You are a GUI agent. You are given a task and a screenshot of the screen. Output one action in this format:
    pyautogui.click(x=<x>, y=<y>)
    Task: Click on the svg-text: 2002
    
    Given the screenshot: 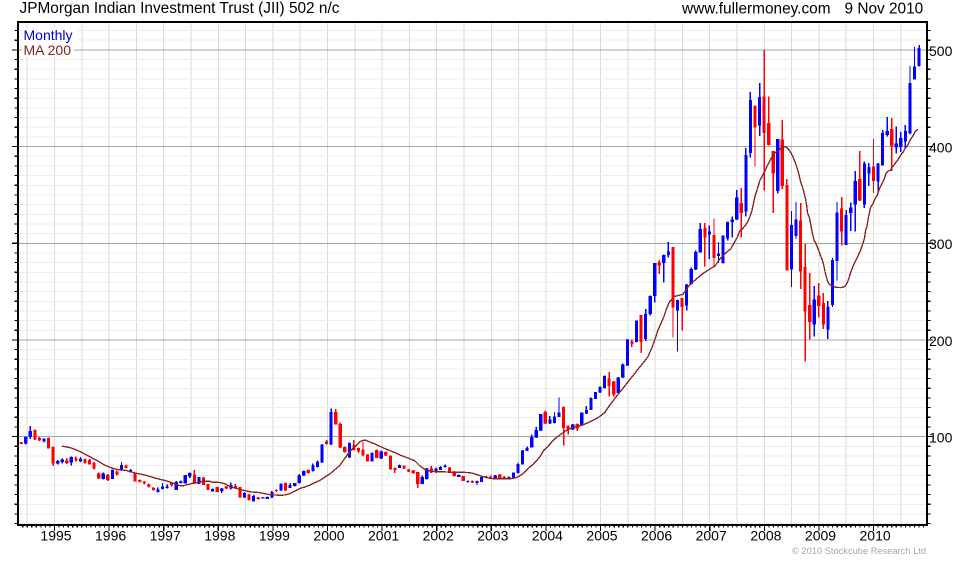 What is the action you would take?
    pyautogui.click(x=438, y=536)
    